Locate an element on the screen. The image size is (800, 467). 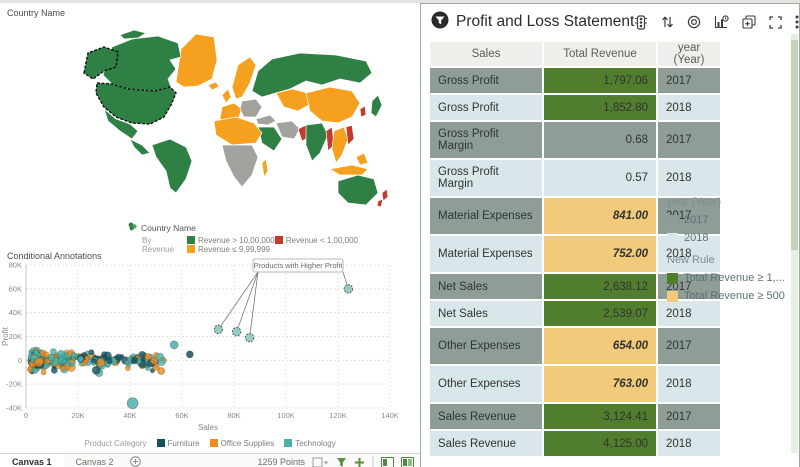
map-region-turkey is located at coordinates (266, 120).